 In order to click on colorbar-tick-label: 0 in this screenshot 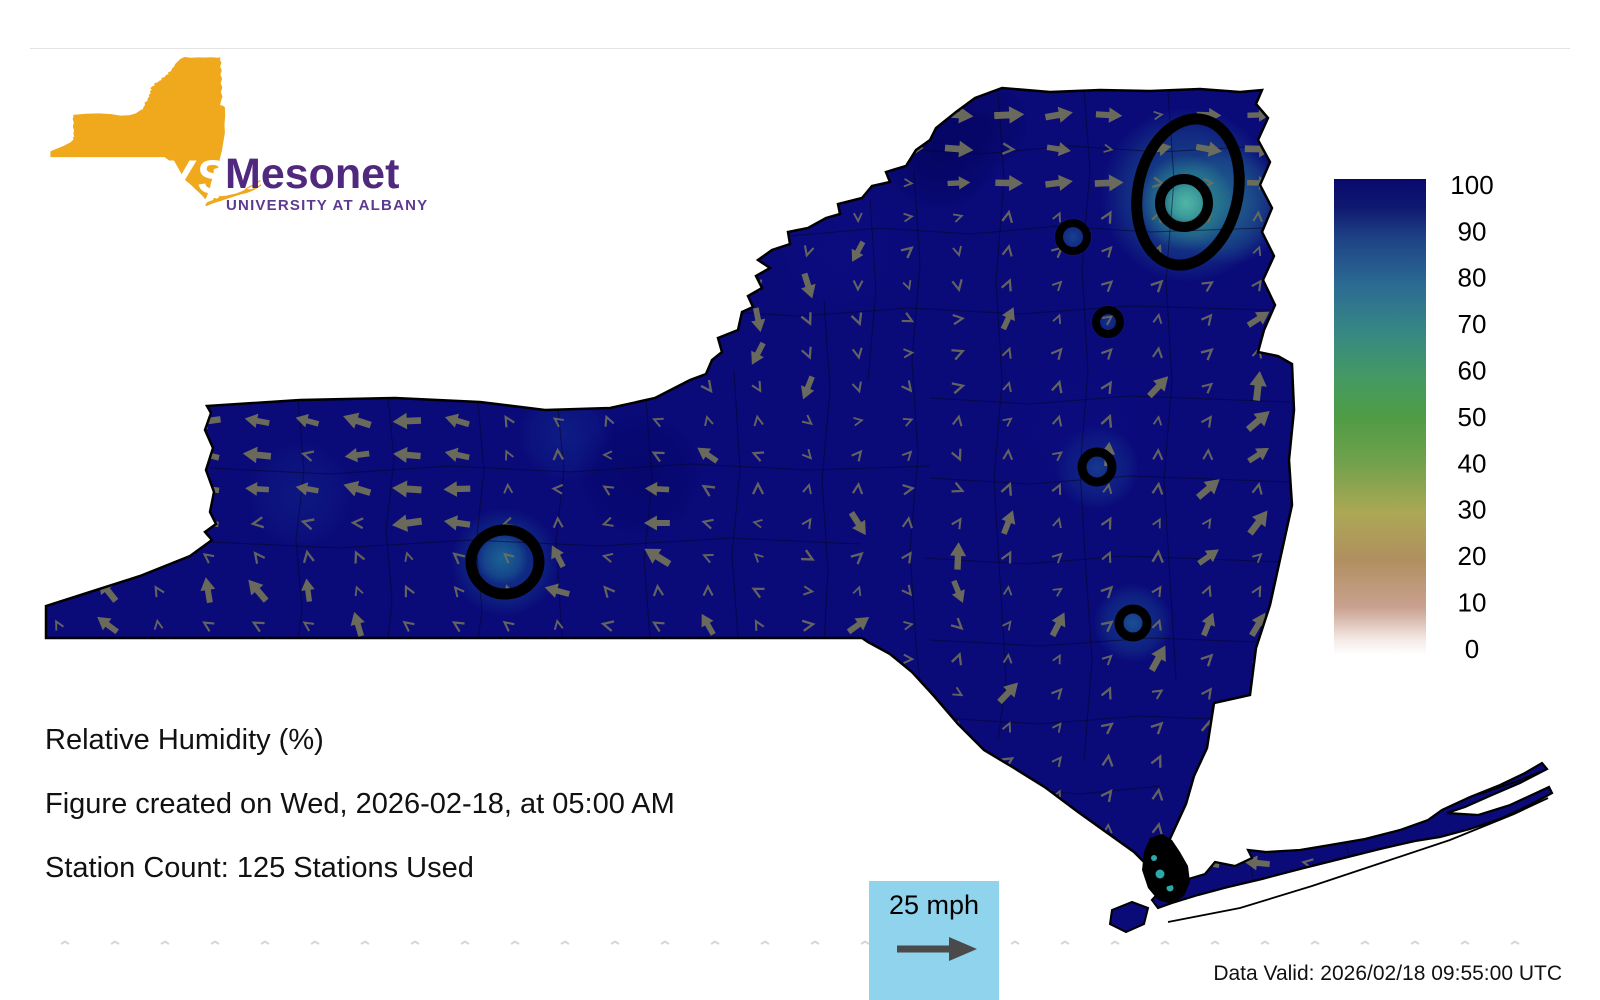, I will do `click(1472, 649)`.